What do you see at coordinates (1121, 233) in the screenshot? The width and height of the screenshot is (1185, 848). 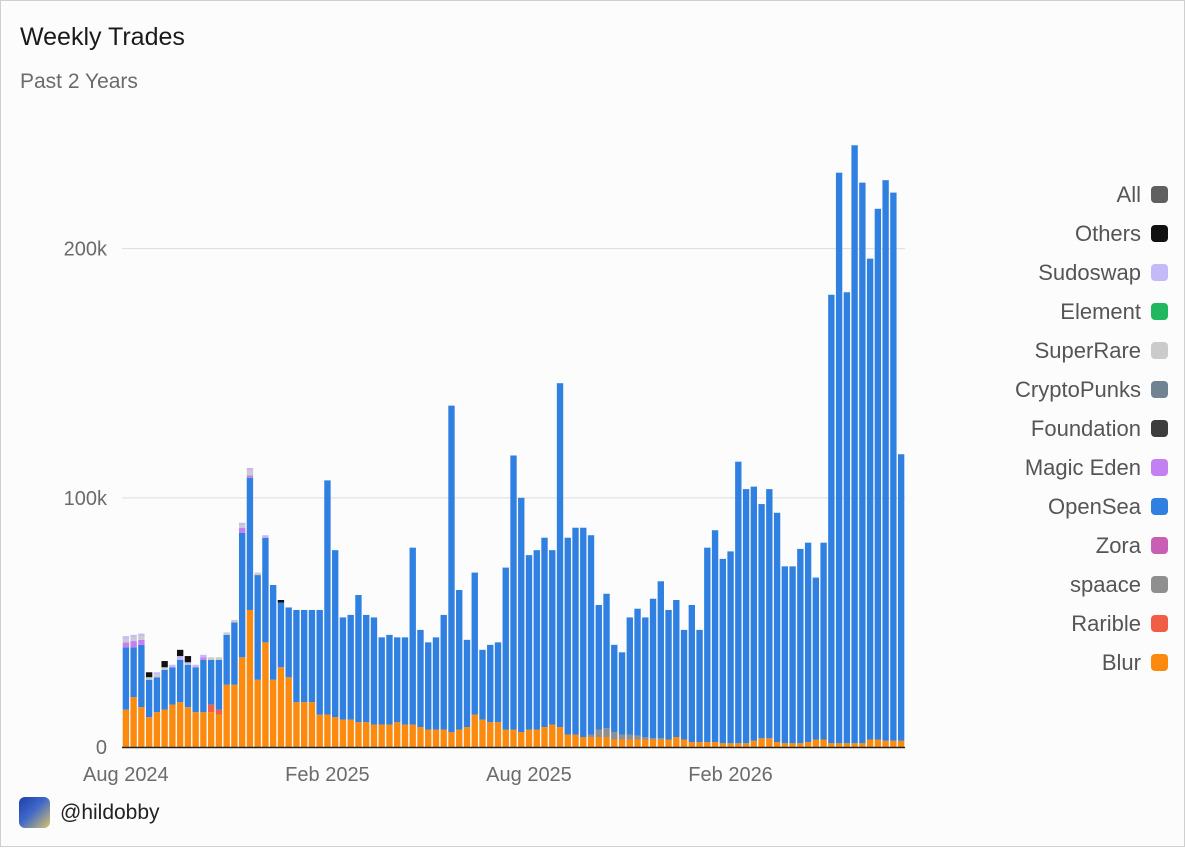 I see `legend-item-others: Others` at bounding box center [1121, 233].